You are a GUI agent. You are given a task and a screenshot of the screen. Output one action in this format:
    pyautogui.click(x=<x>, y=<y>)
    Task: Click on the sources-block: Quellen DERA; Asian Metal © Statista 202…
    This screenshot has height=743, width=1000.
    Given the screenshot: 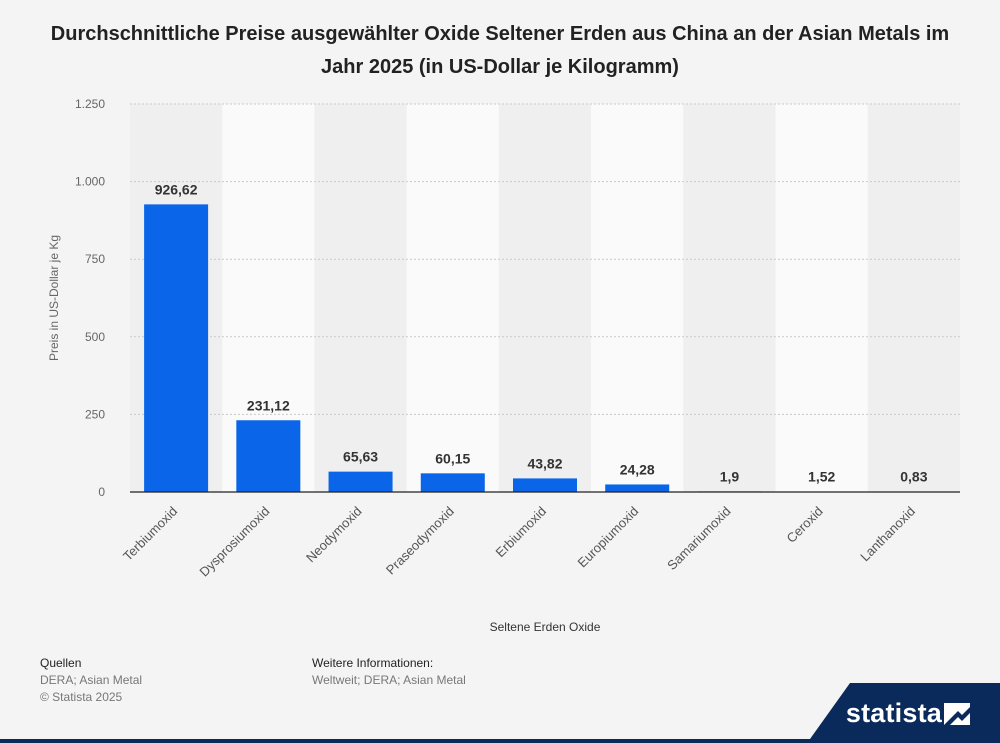 What is the action you would take?
    pyautogui.click(x=91, y=680)
    